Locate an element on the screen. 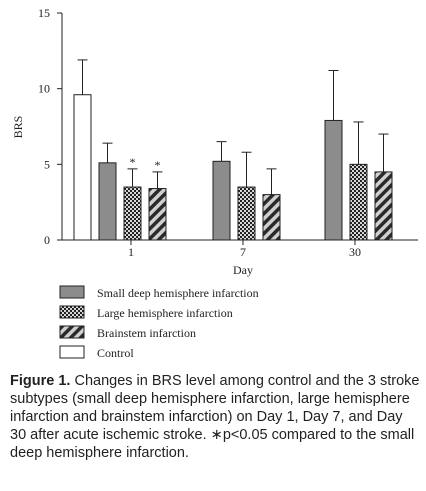  legend-label: Control is located at coordinates (115, 353).